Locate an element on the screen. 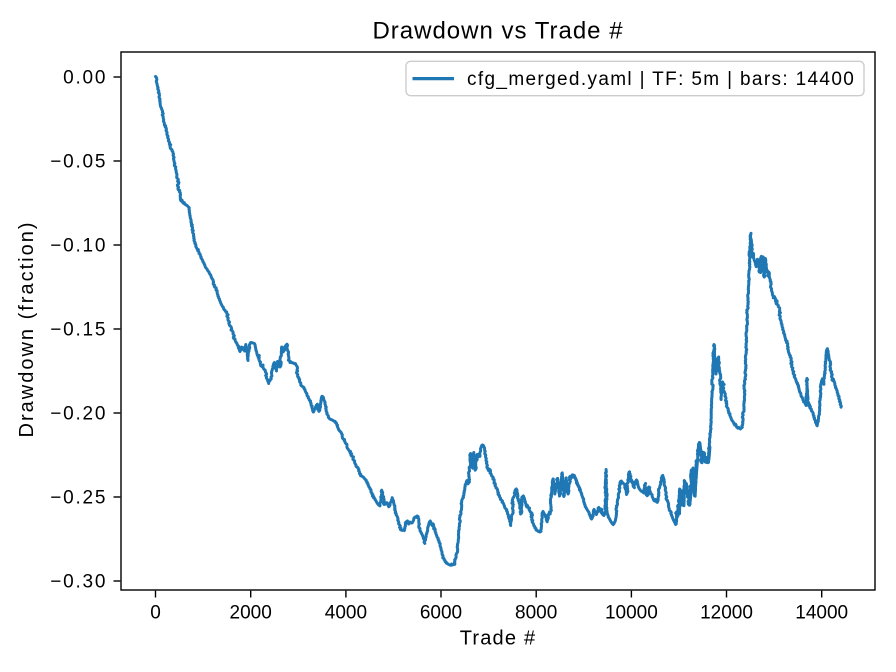 The height and width of the screenshot is (672, 896). svg-text: −0.10 is located at coordinates (78, 246).